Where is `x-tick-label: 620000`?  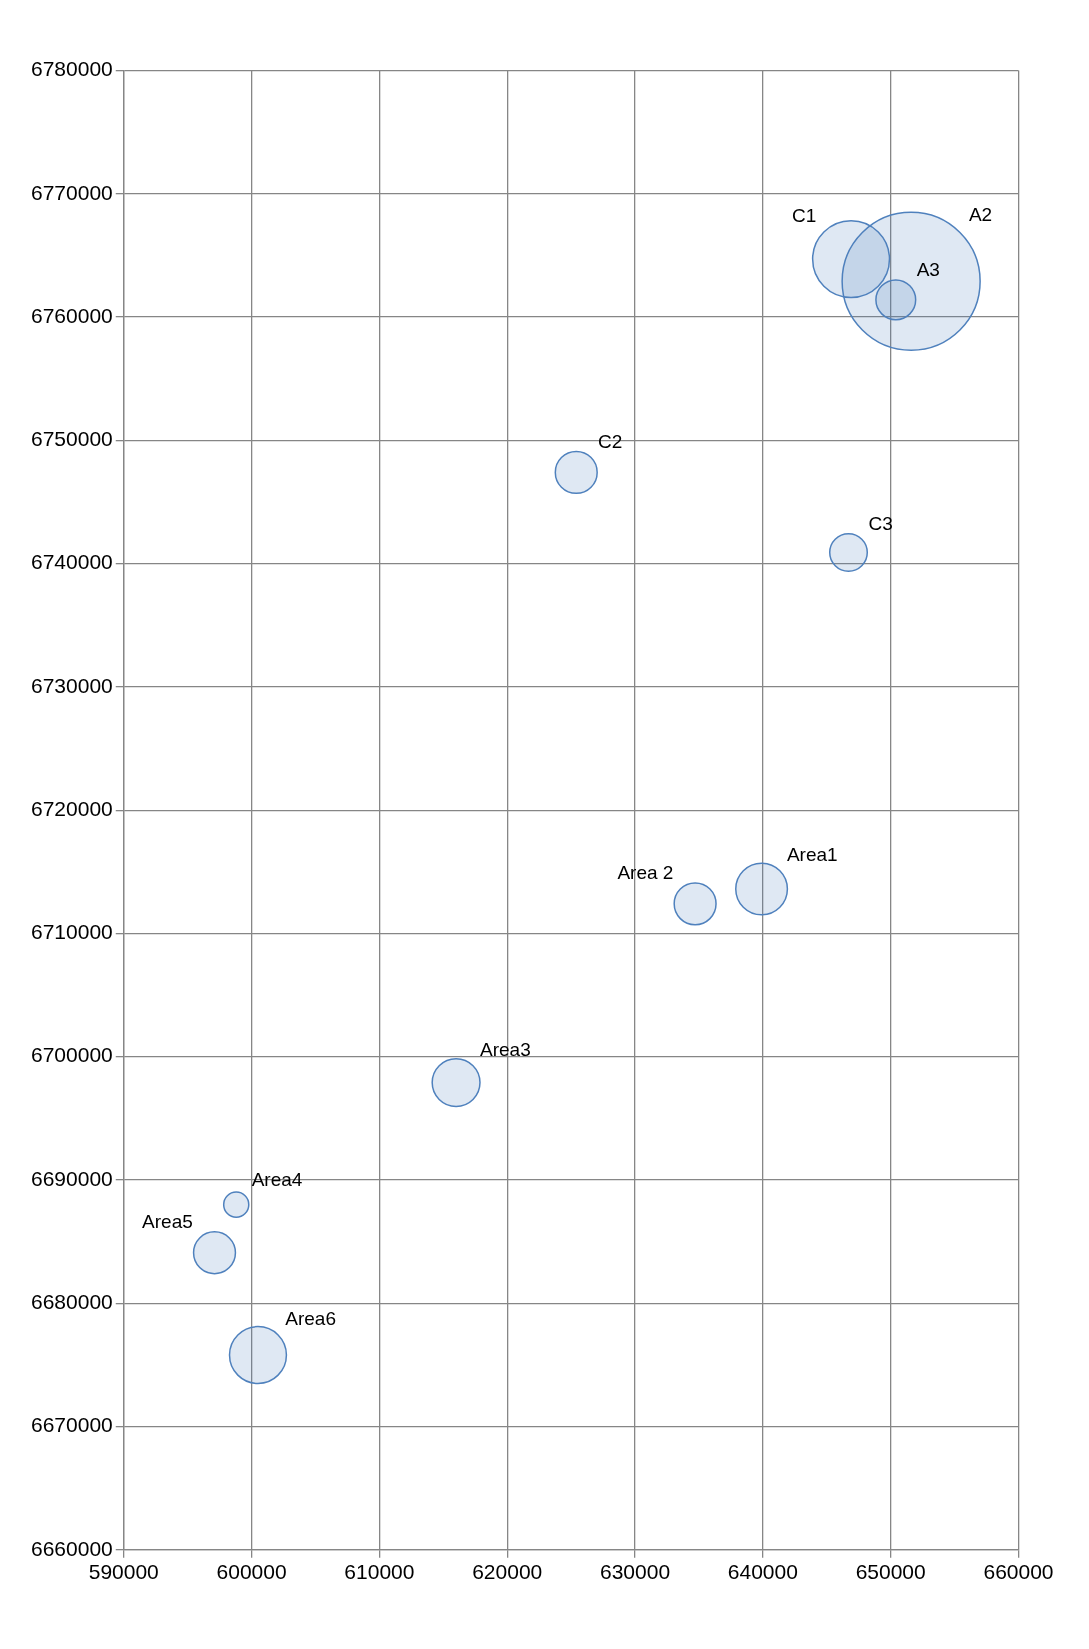 x-tick-label: 620000 is located at coordinates (507, 1572).